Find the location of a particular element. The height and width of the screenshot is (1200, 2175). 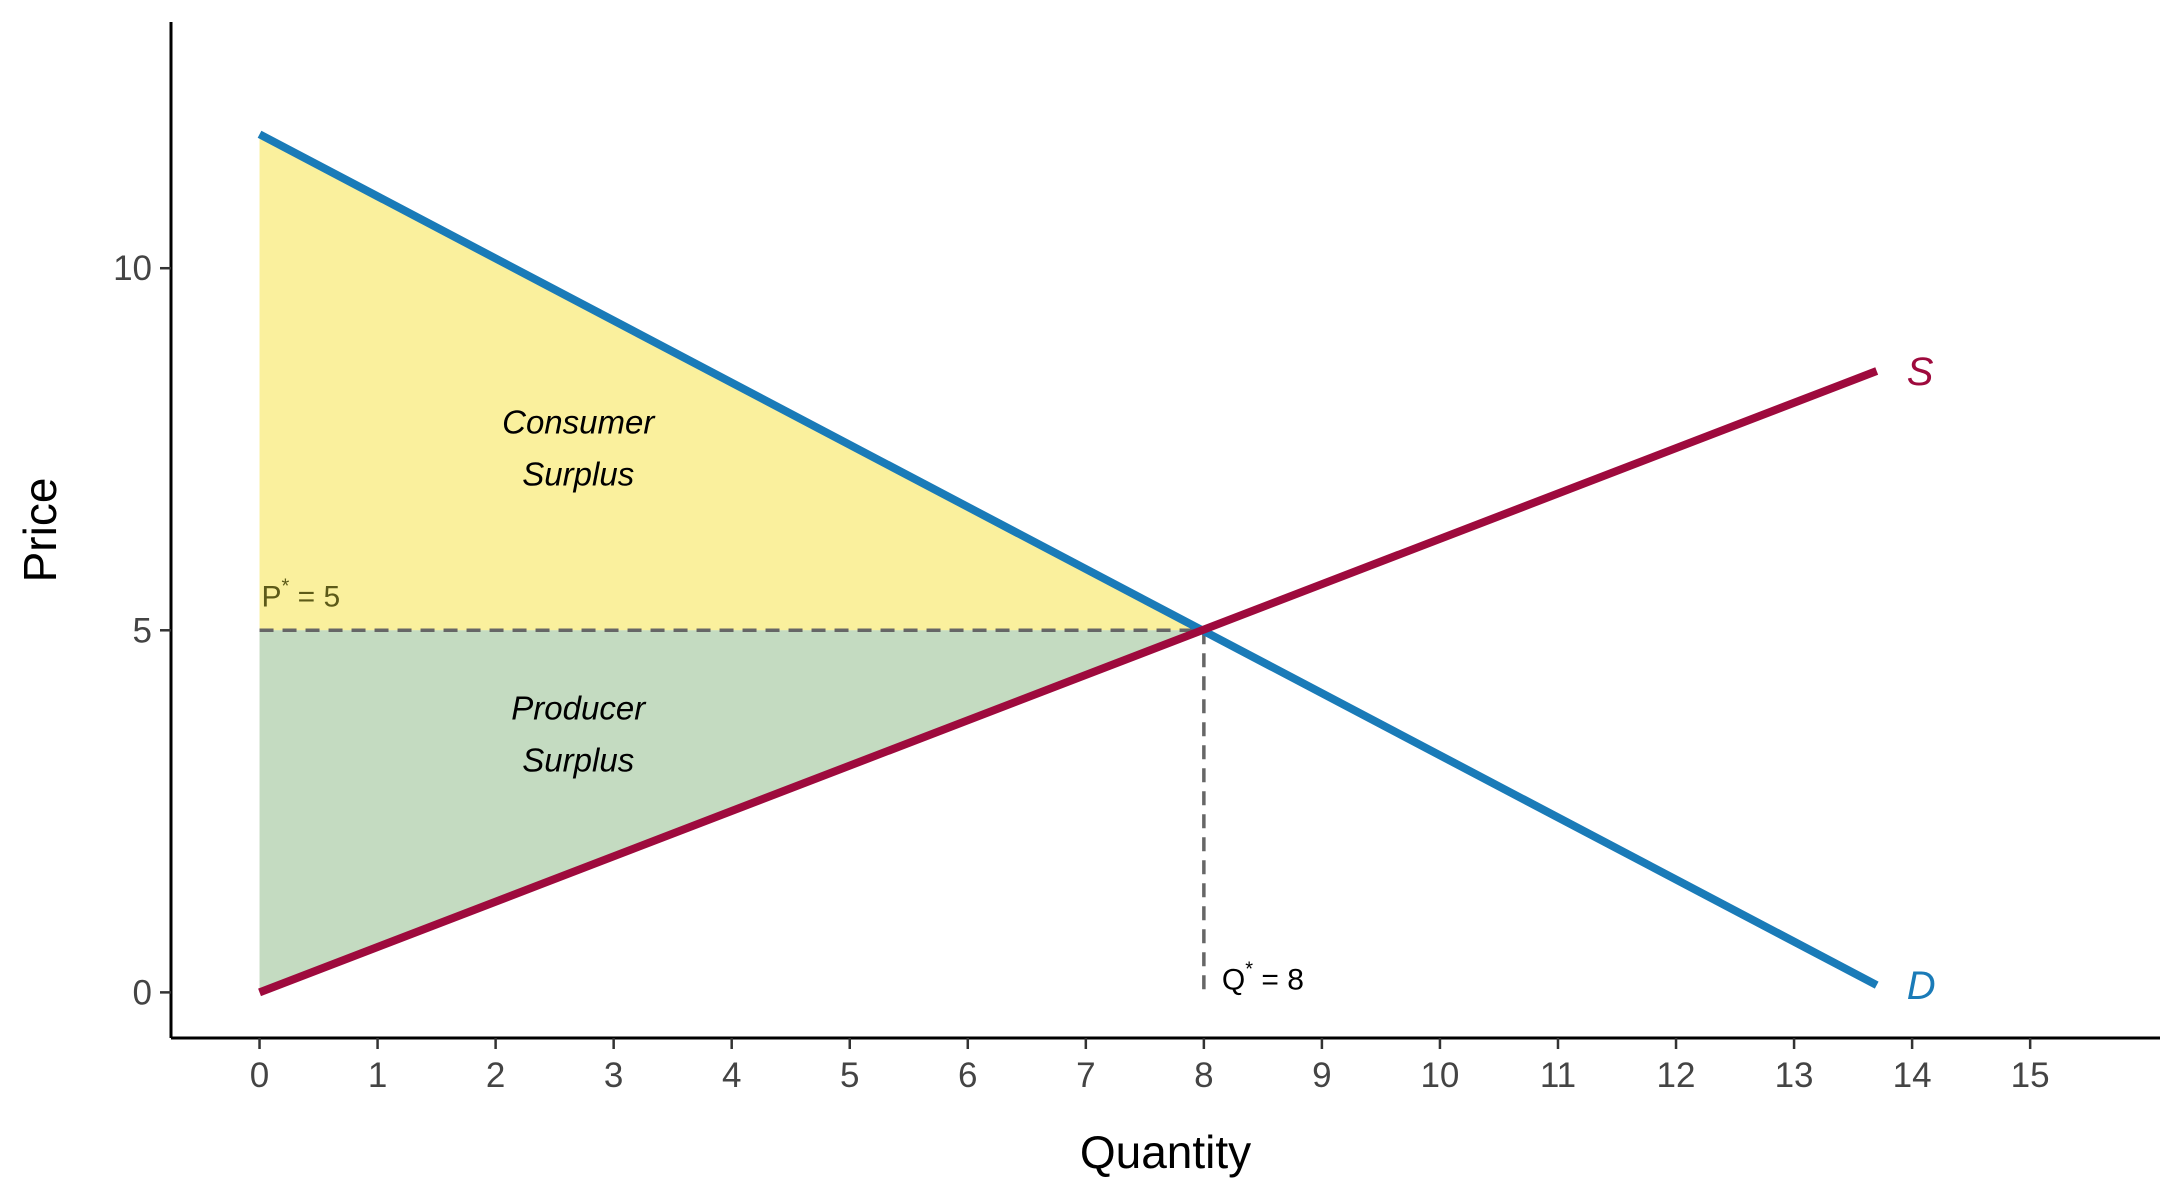

x-tick-label: 8 is located at coordinates (1203, 1075).